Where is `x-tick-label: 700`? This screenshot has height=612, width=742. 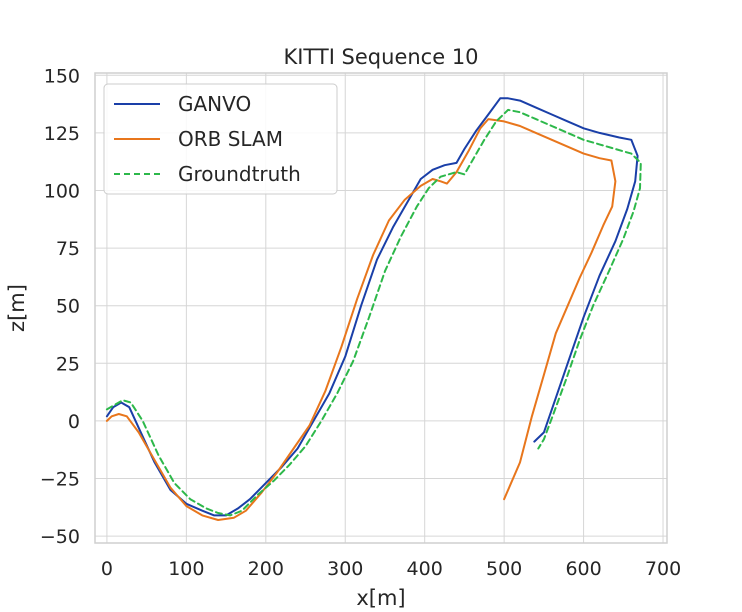
x-tick-label: 700 is located at coordinates (663, 569).